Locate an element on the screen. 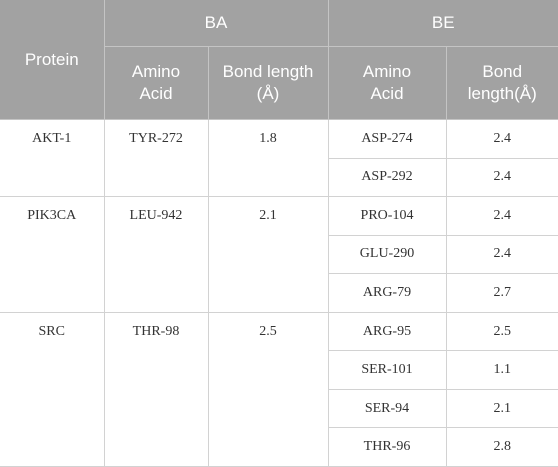  column-header-text: Bond length(Å) is located at coordinates (502, 82).